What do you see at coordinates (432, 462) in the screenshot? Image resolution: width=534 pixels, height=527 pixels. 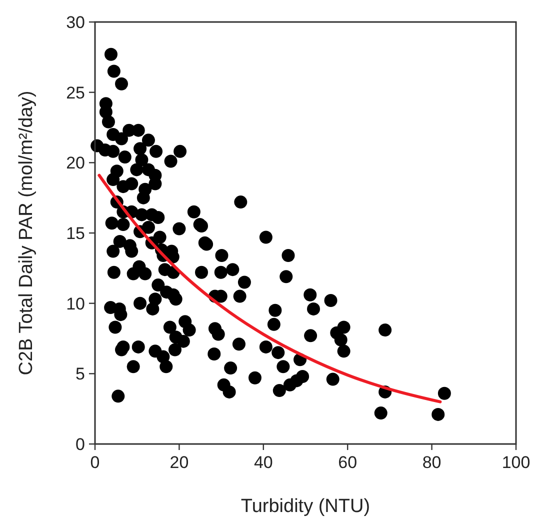 I see `x-tick-label: 80` at bounding box center [432, 462].